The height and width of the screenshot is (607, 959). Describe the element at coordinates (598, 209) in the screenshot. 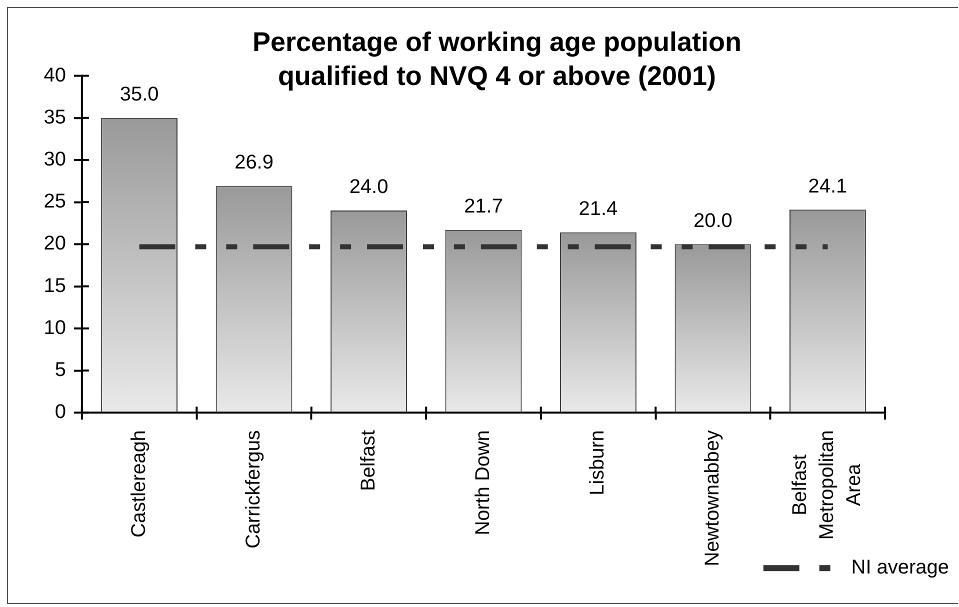

I see `data-label: 21.4` at that location.